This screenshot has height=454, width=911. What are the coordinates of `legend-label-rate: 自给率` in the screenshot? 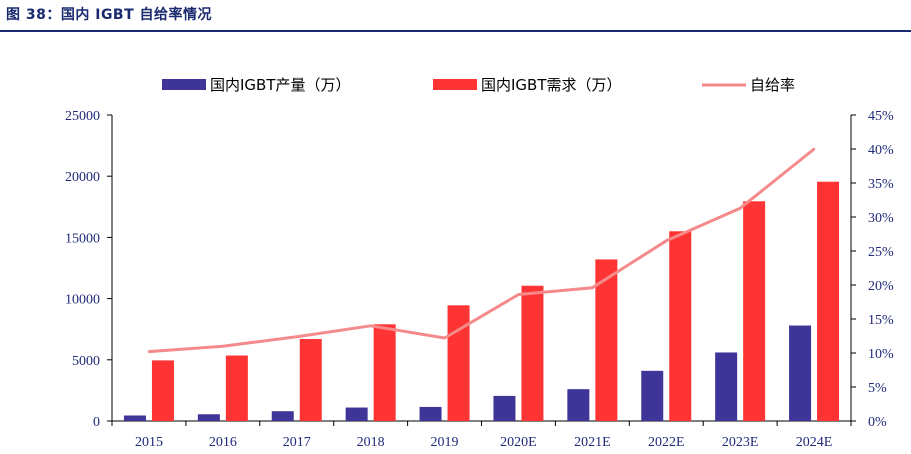 It's located at (772, 85).